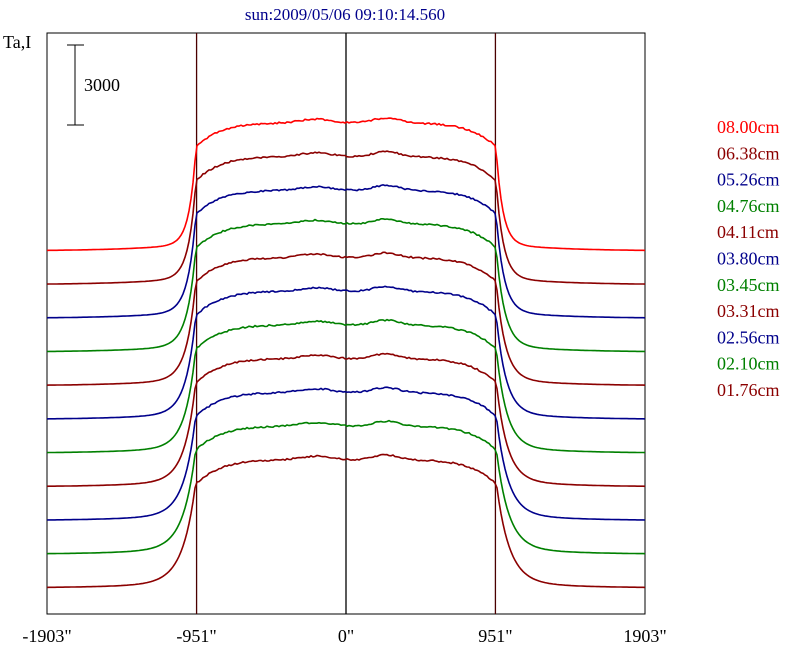 Image resolution: width=791 pixels, height=649 pixels. Describe the element at coordinates (748, 311) in the screenshot. I see `legend-entry: 03.31cm` at that location.